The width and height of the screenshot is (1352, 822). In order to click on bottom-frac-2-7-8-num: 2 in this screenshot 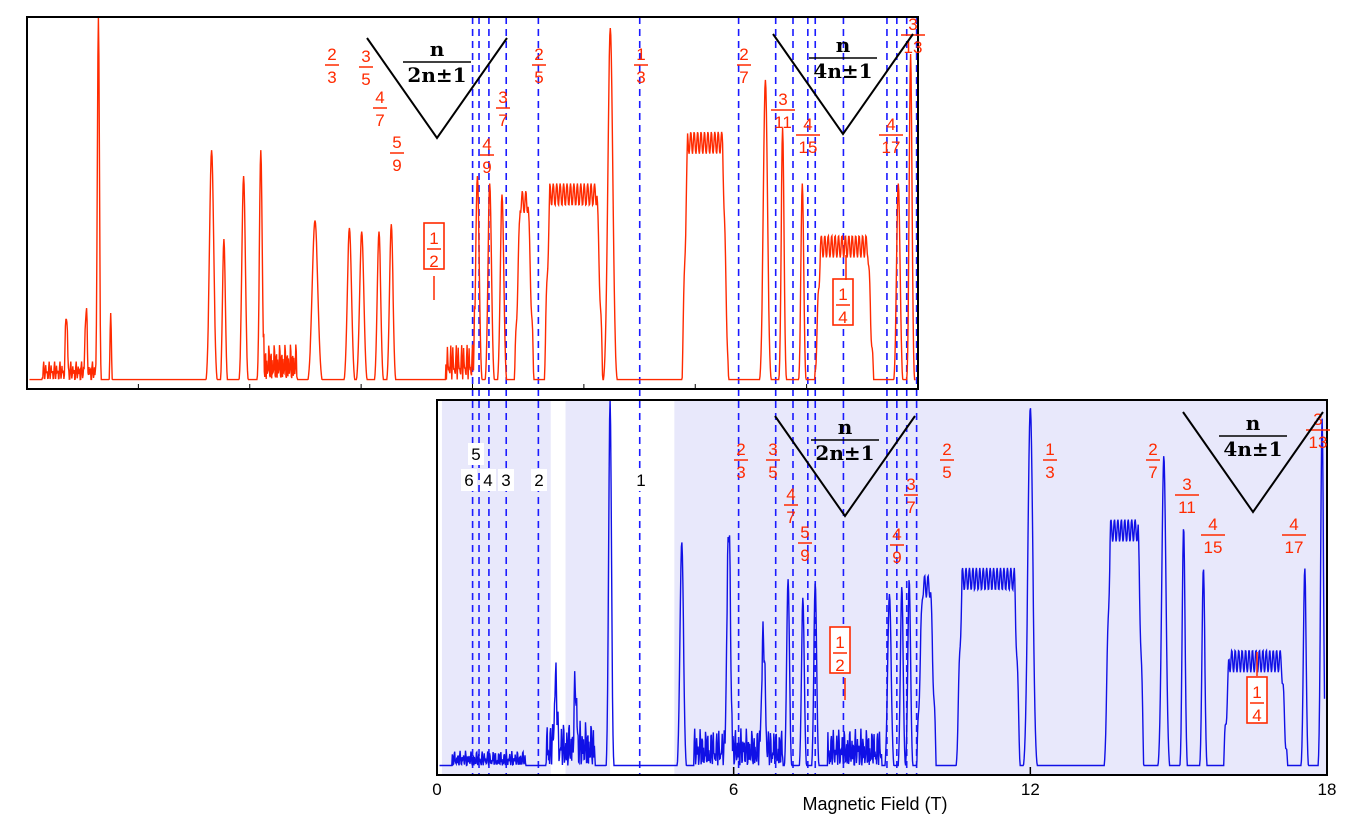, I will do `click(1152, 449)`.